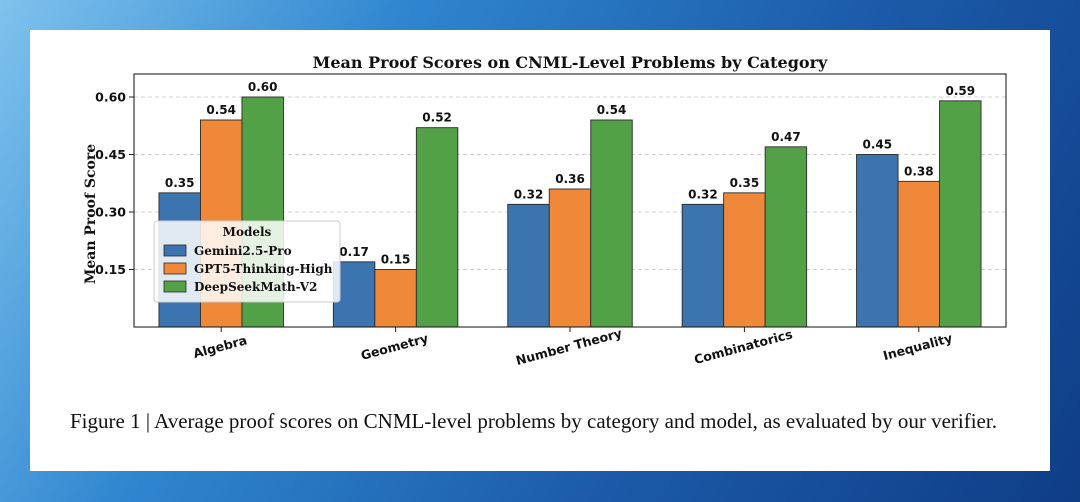 This screenshot has width=1080, height=502. Describe the element at coordinates (220, 346) in the screenshot. I see `x-tick-label: Algebra` at that location.